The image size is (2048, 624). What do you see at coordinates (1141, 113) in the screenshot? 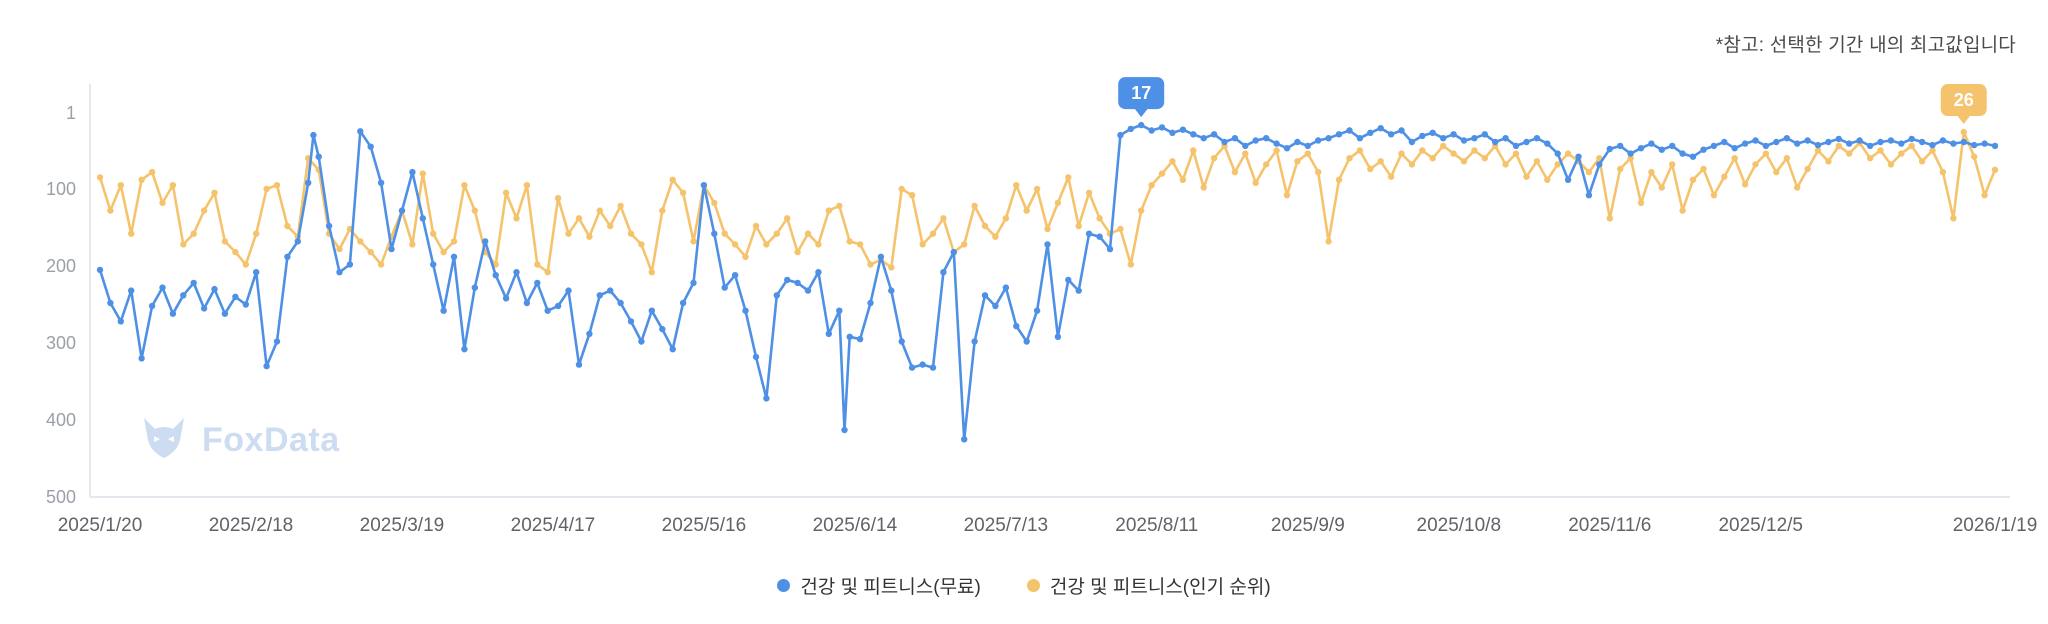
I see `max-value-badge-pointer` at bounding box center [1141, 113].